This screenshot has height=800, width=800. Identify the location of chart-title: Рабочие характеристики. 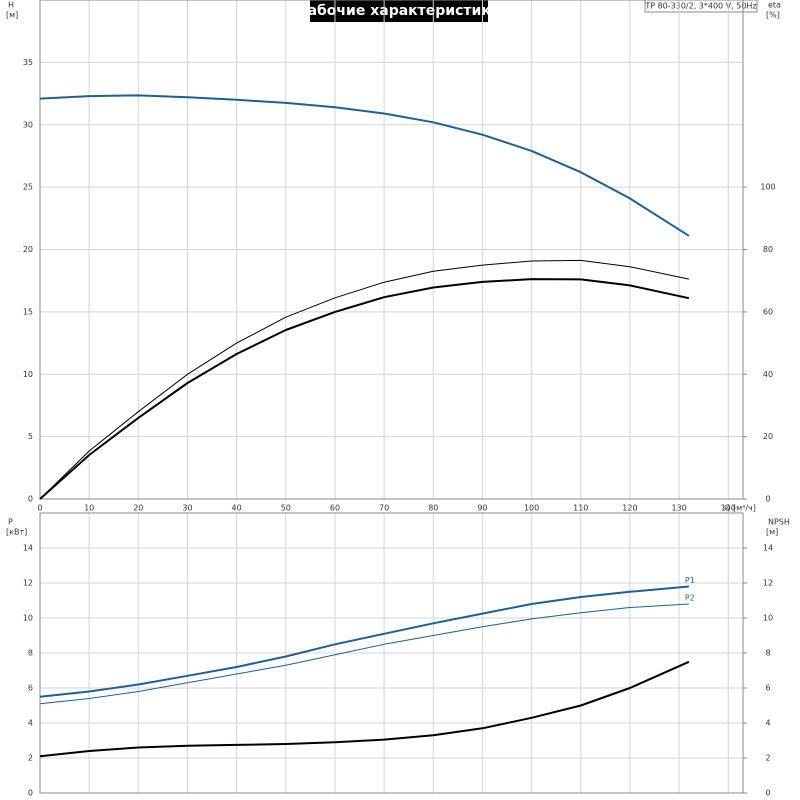
(398, 11).